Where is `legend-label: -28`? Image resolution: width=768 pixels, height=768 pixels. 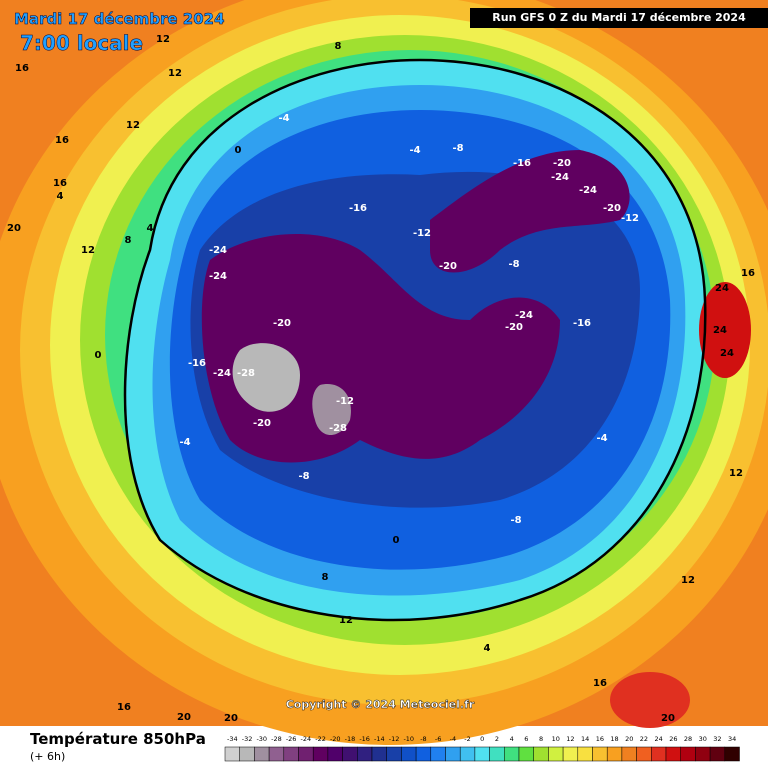
legend-label: -28 is located at coordinates (276, 739).